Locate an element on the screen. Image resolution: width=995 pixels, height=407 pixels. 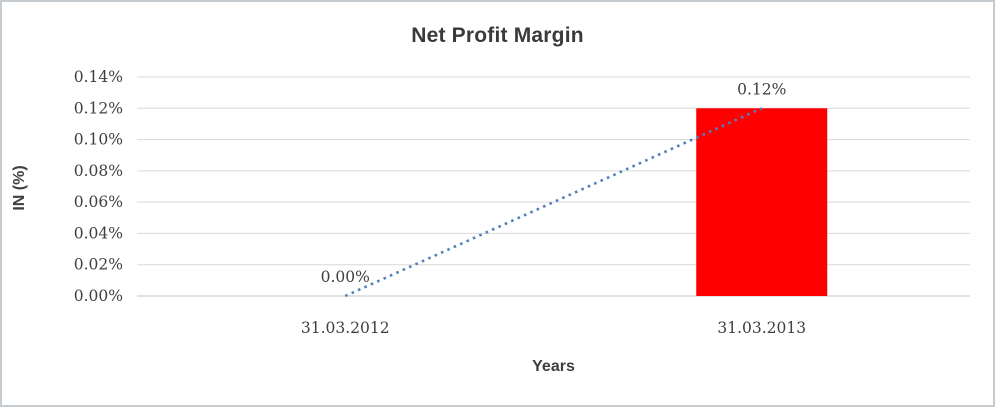
data-label: 0.12% is located at coordinates (761, 89).